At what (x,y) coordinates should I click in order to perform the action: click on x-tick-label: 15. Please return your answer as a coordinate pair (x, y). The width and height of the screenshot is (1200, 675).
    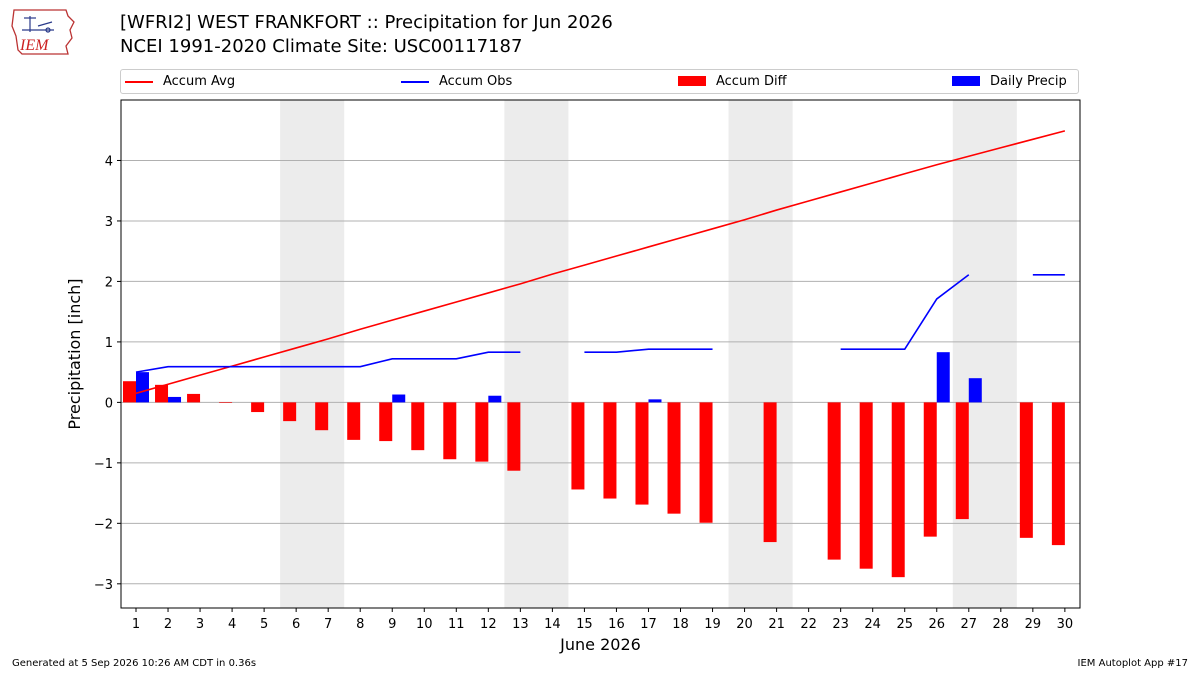
    Looking at the image, I should click on (584, 624).